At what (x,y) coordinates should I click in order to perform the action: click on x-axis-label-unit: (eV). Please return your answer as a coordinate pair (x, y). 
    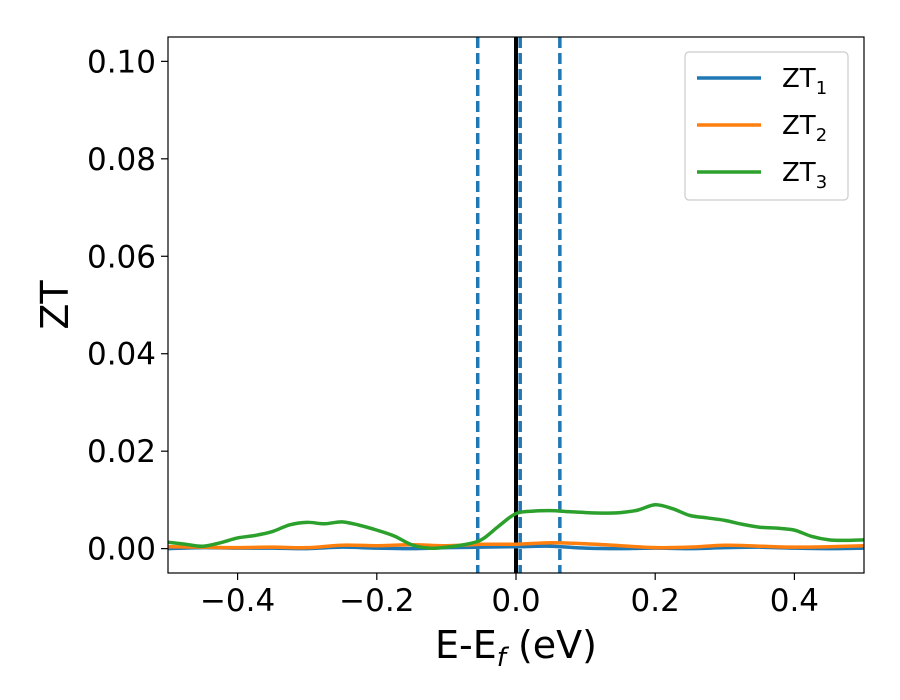
    Looking at the image, I should click on (551, 645).